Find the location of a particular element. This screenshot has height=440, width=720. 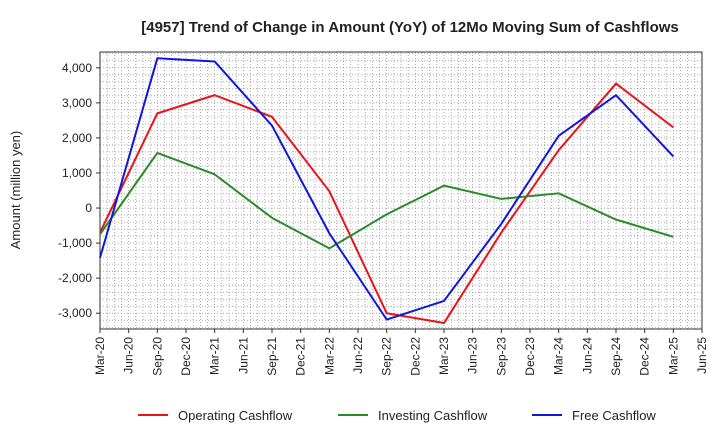

x-tick-label: Mar-20 is located at coordinates (100, 356).